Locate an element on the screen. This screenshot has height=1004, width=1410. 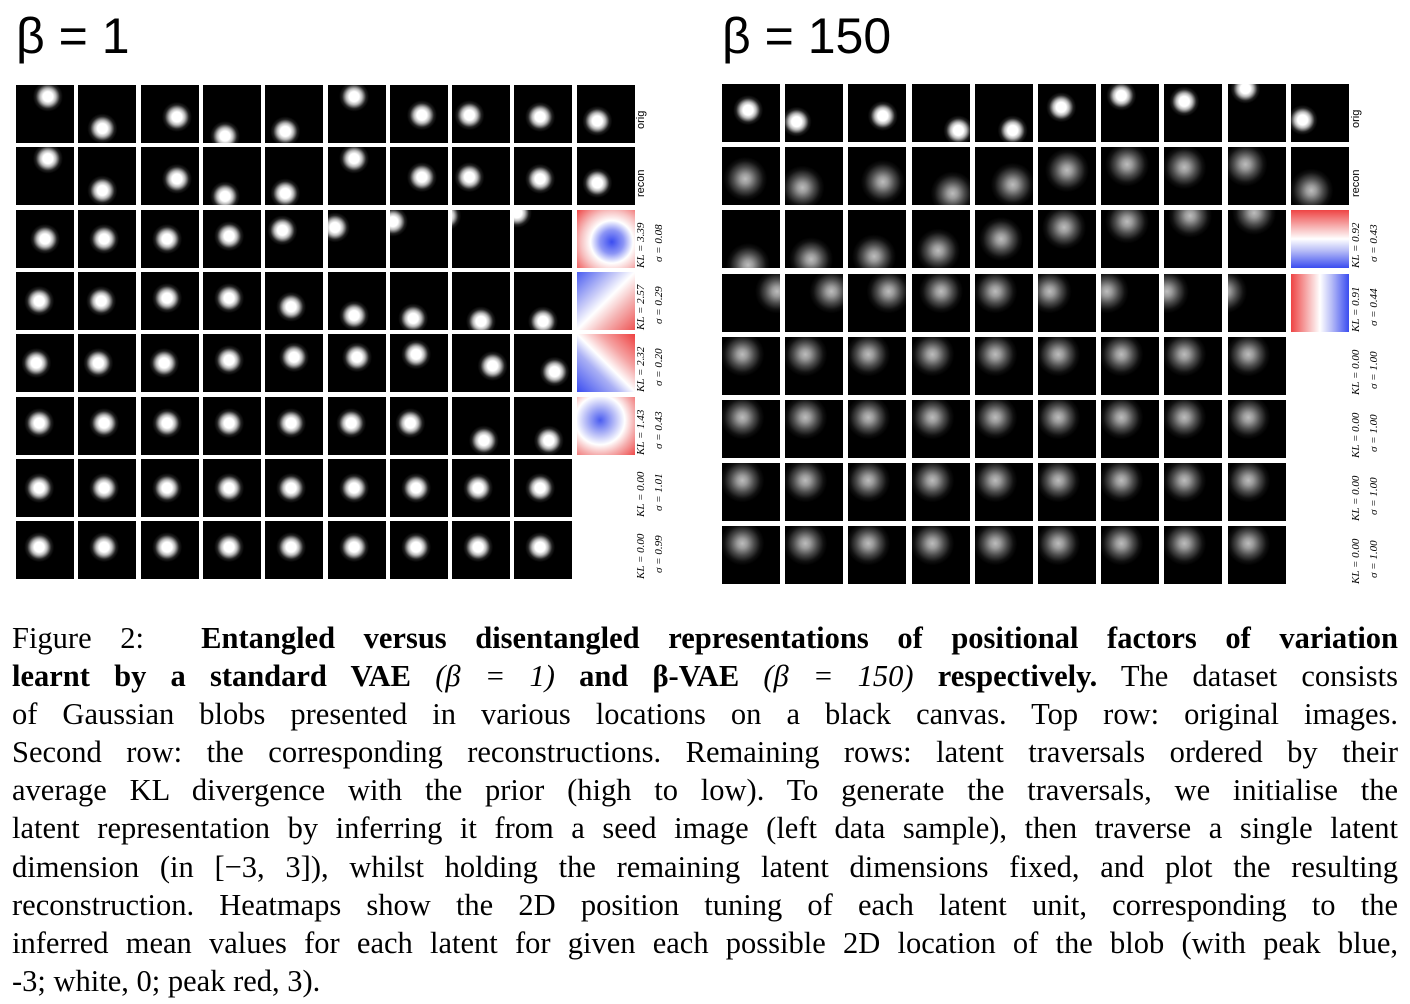
caption-text-1: The dataset consists is located at coordinates (1259, 676).